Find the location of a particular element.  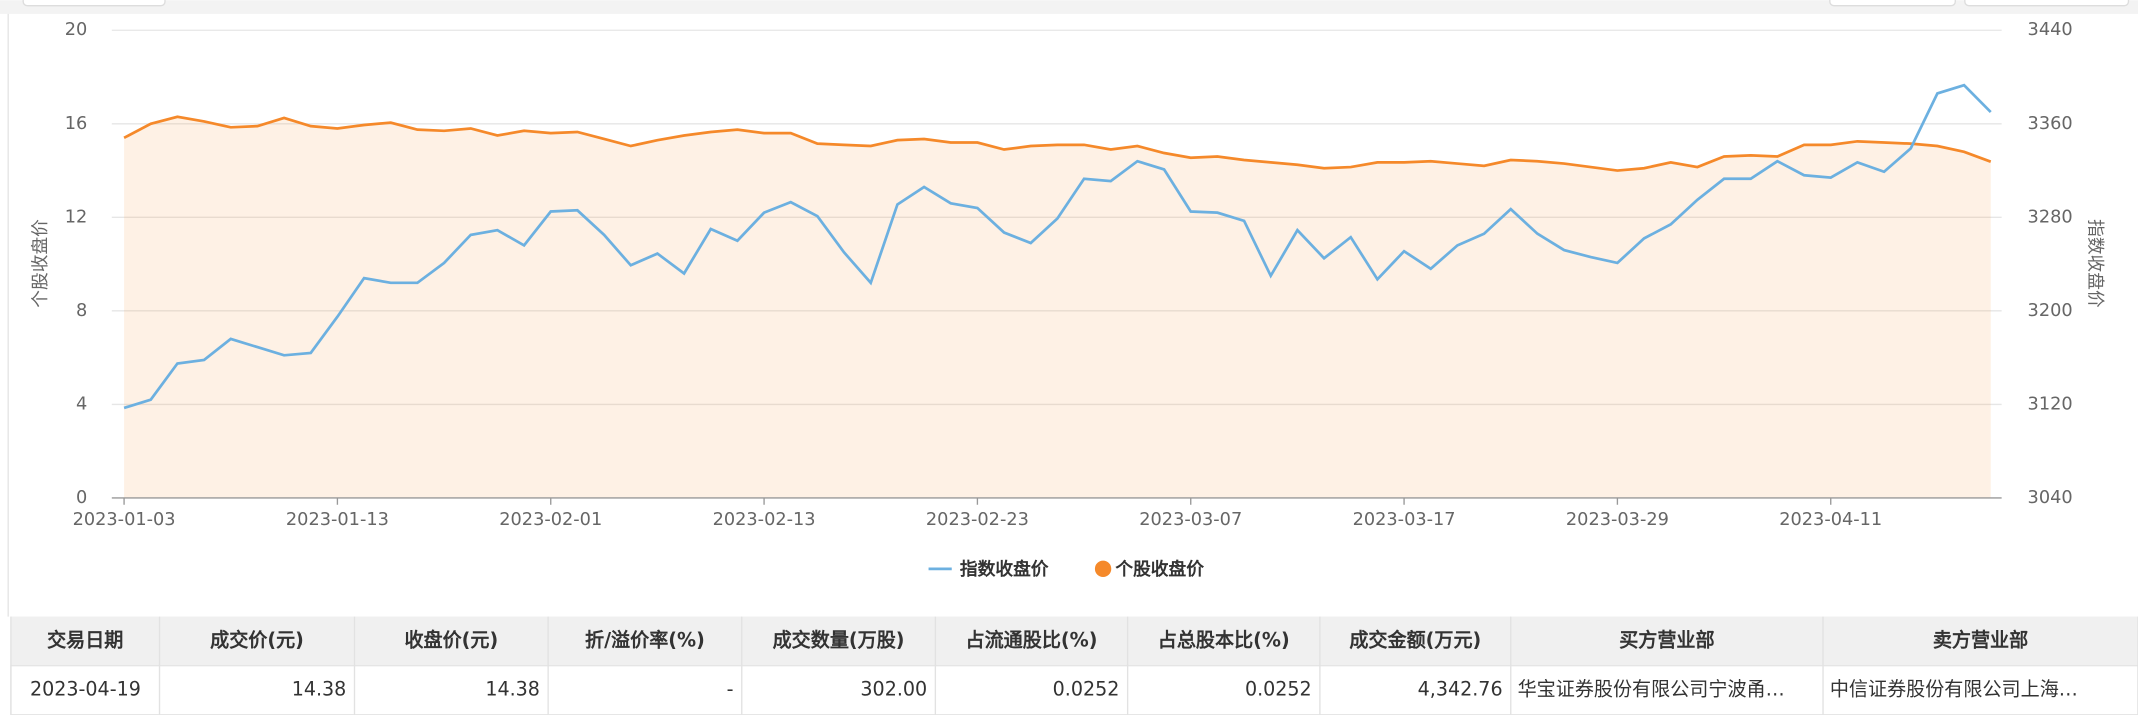

y-tick-label: 20 is located at coordinates (76, 30).